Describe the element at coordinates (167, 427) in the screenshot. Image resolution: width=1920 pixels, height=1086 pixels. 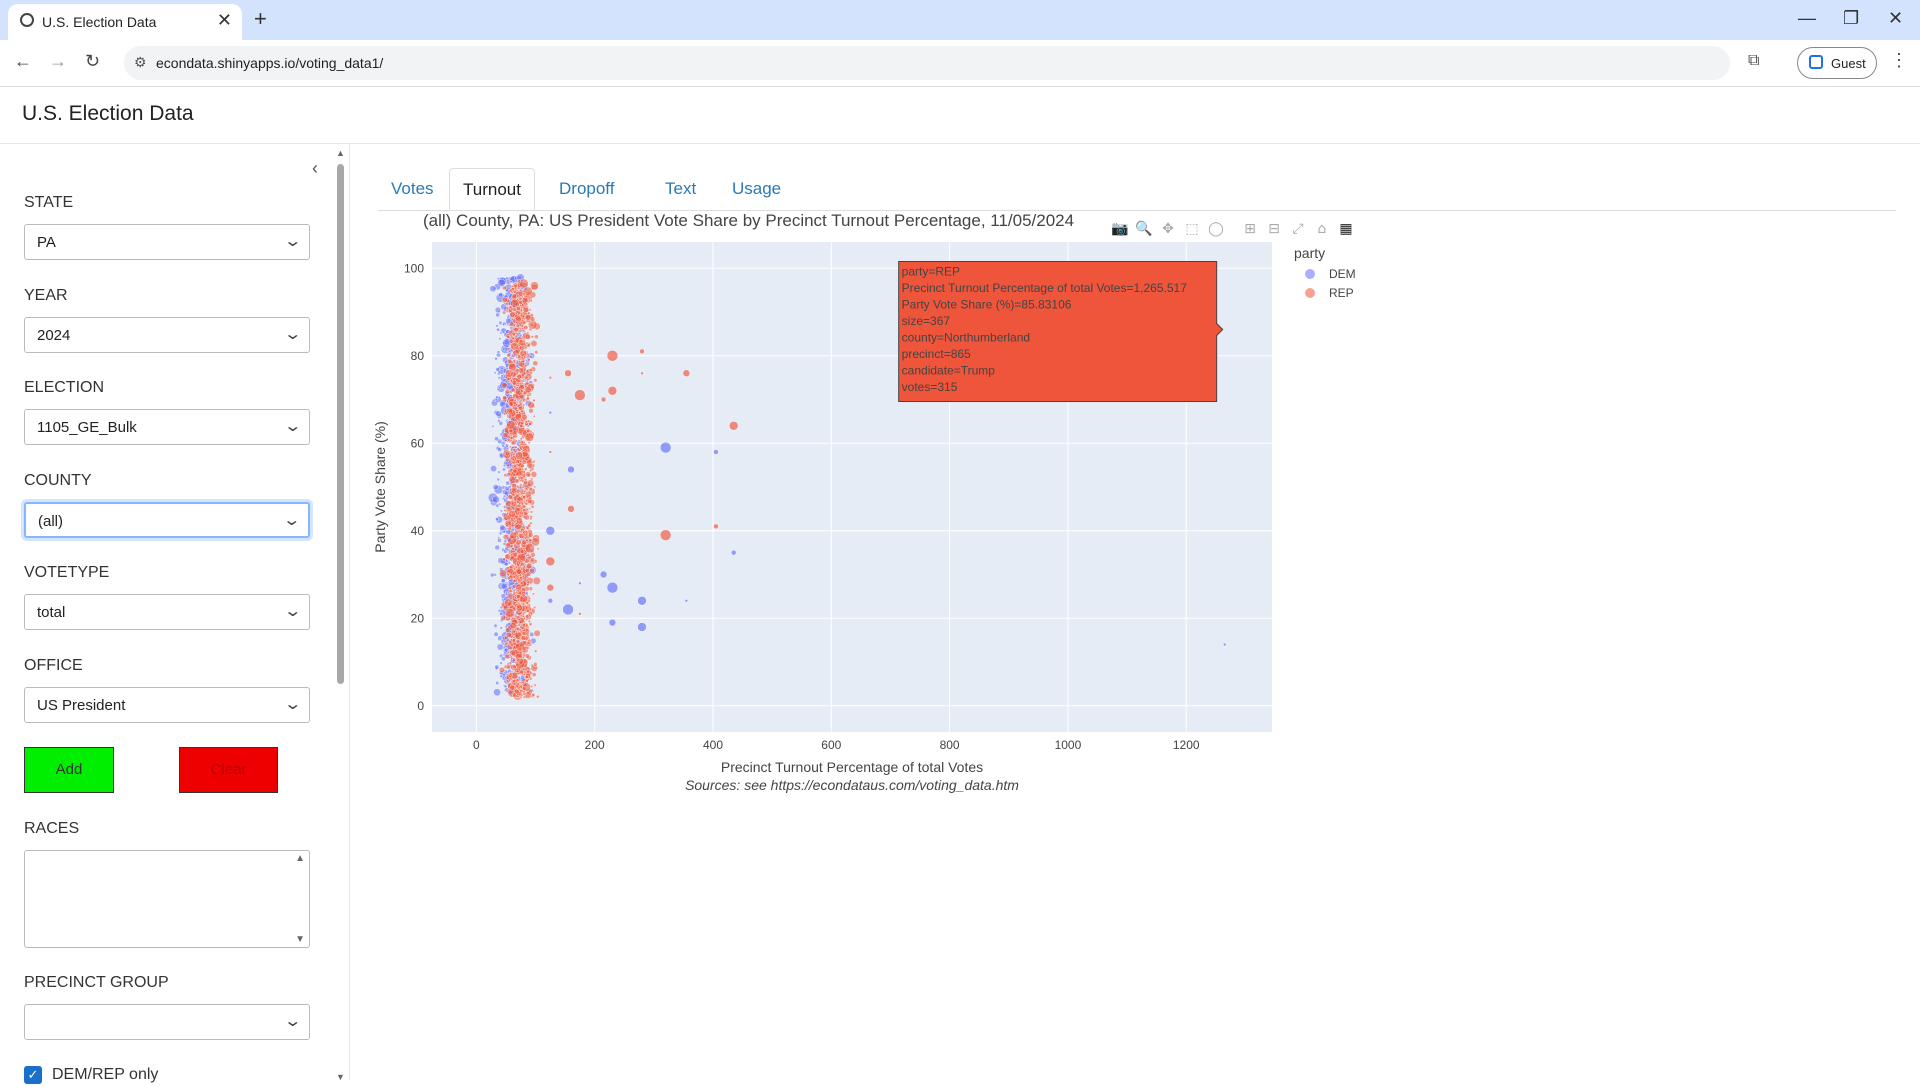
I see `election-select: 1105_GE_Bulk ⌄` at that location.